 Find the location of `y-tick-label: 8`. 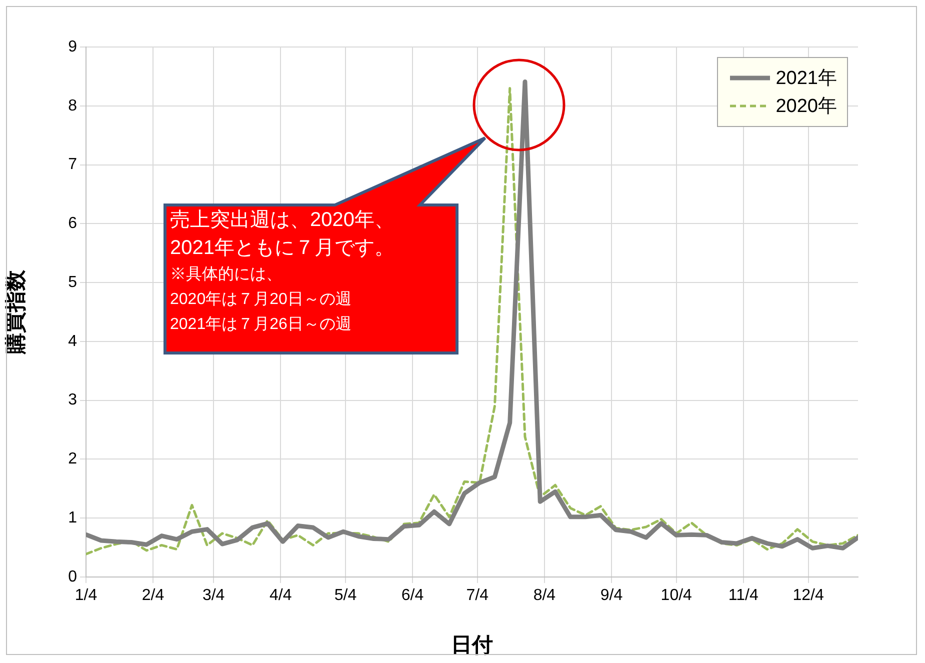

y-tick-label: 8 is located at coordinates (73, 105).